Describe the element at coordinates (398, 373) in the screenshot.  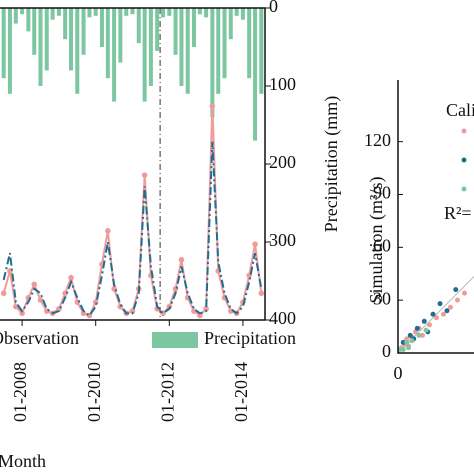
I see `x-tick-label: 0` at that location.